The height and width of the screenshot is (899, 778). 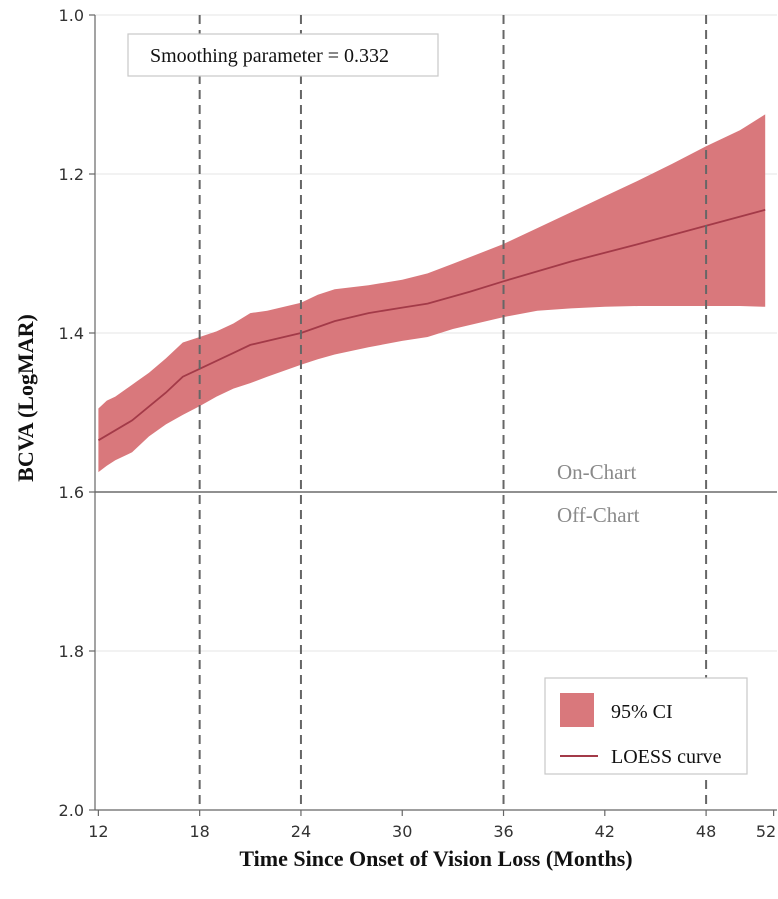 I want to click on x-tick-label: 36, so click(x=503, y=831).